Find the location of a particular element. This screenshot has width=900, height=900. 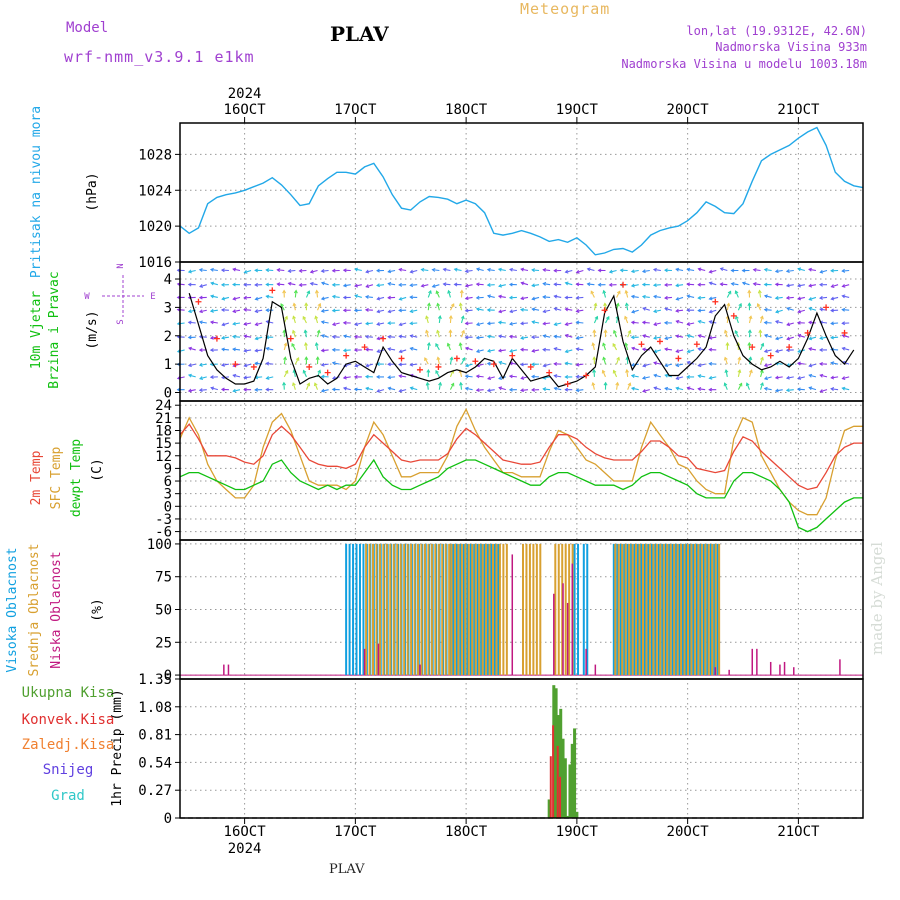

temp-sfc-label: SFC Temp is located at coordinates (56, 478).